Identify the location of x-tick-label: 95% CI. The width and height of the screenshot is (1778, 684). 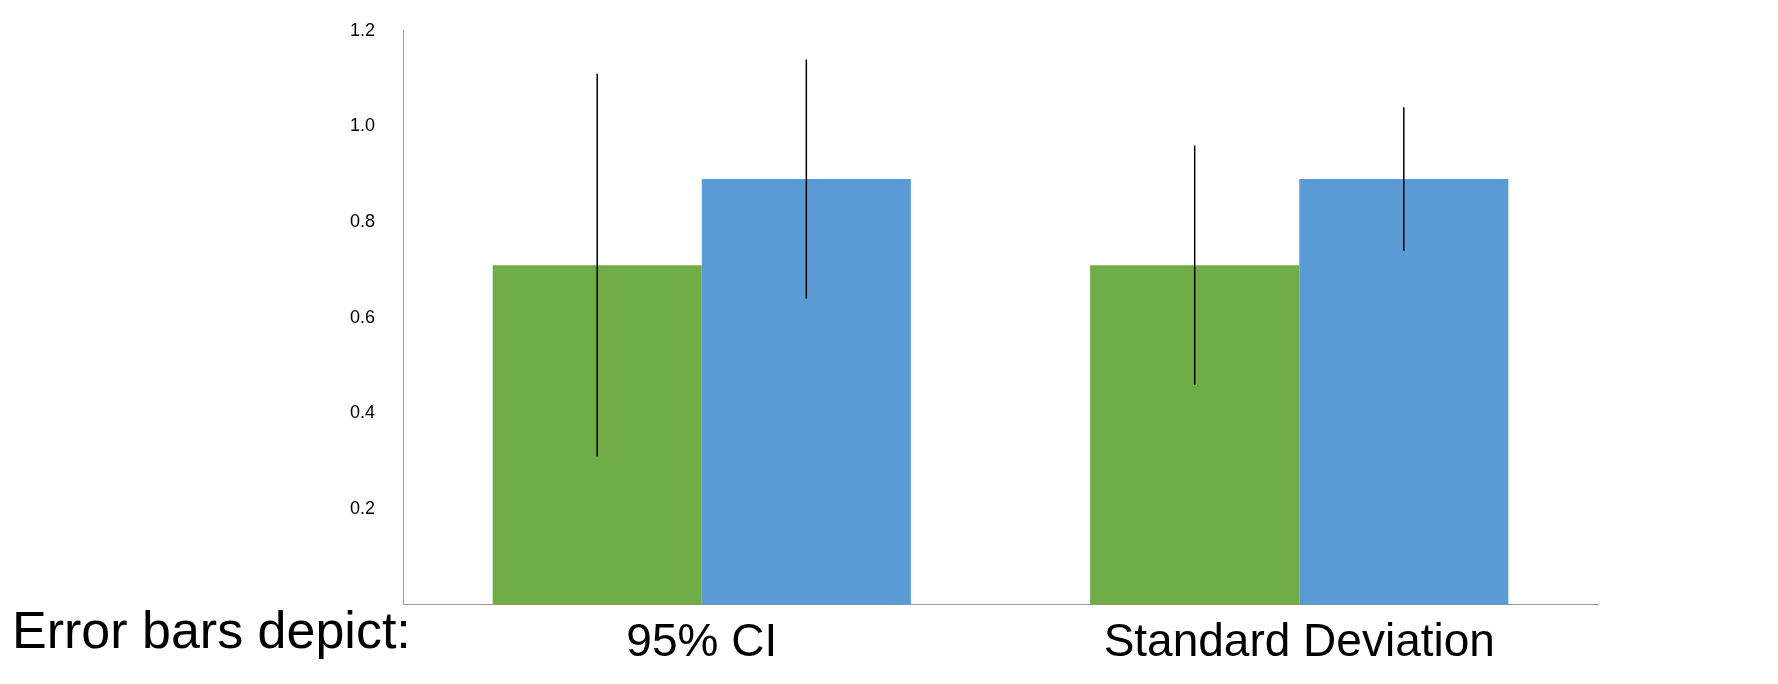
(702, 640).